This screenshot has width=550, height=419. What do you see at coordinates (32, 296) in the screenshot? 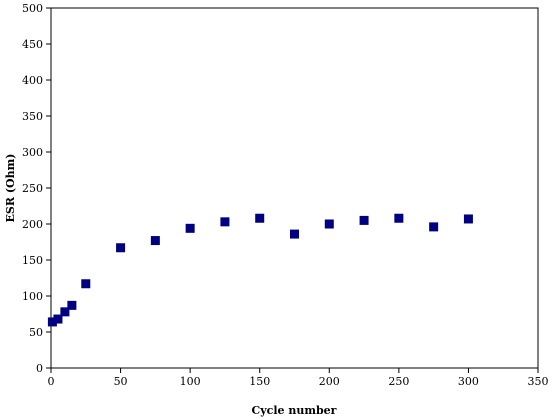
I see `y-tick-label: 100` at bounding box center [32, 296].